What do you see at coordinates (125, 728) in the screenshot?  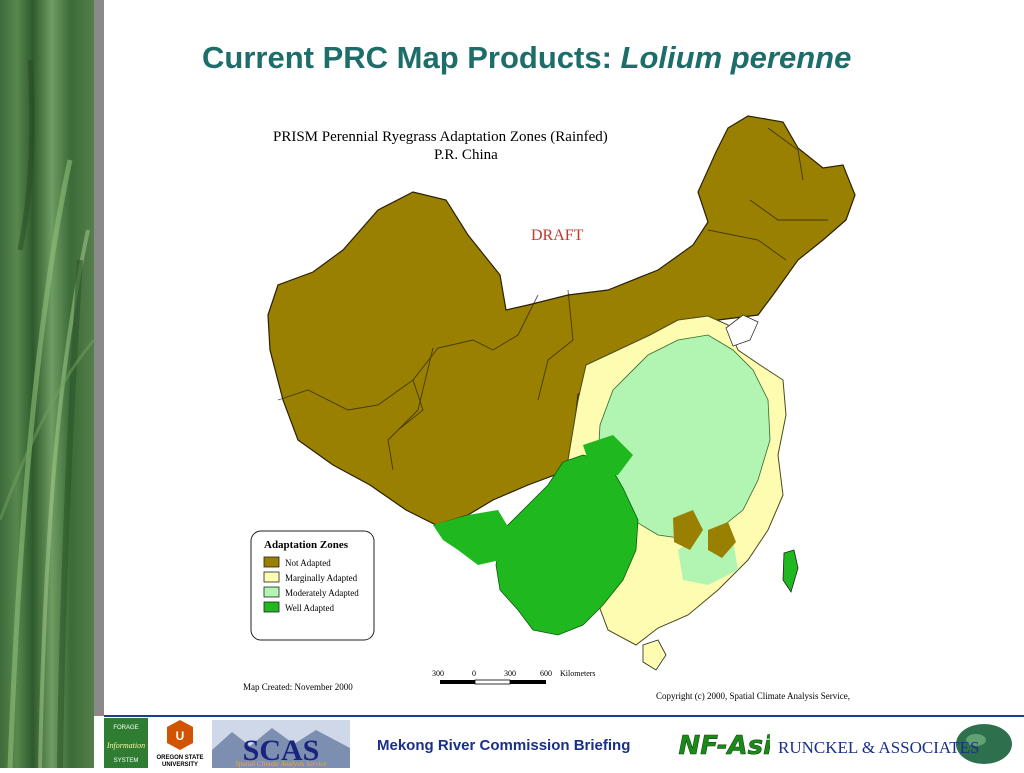 I see `fis-logo-word: FORAGE` at bounding box center [125, 728].